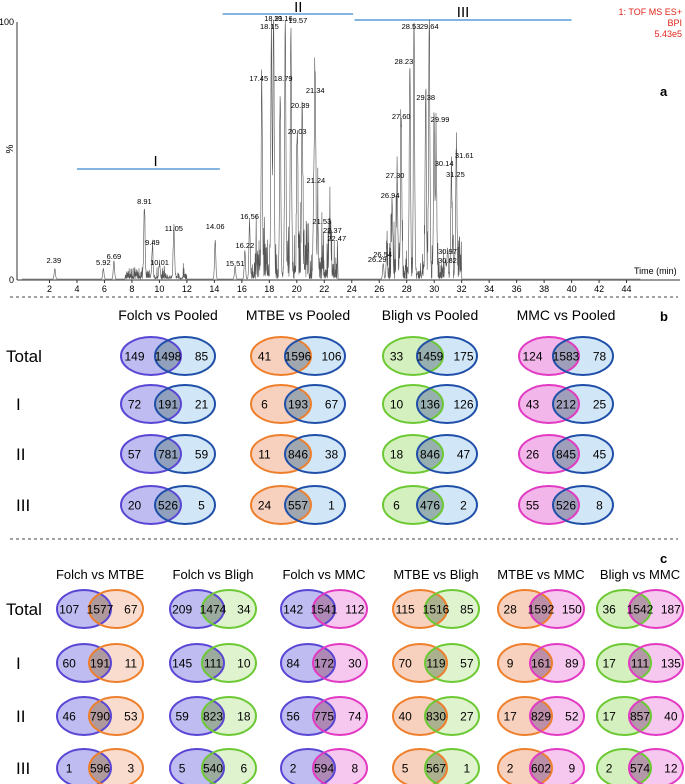 The width and height of the screenshot is (685, 784). What do you see at coordinates (510, 664) in the screenshot?
I see `venn-left-count: 9` at bounding box center [510, 664].